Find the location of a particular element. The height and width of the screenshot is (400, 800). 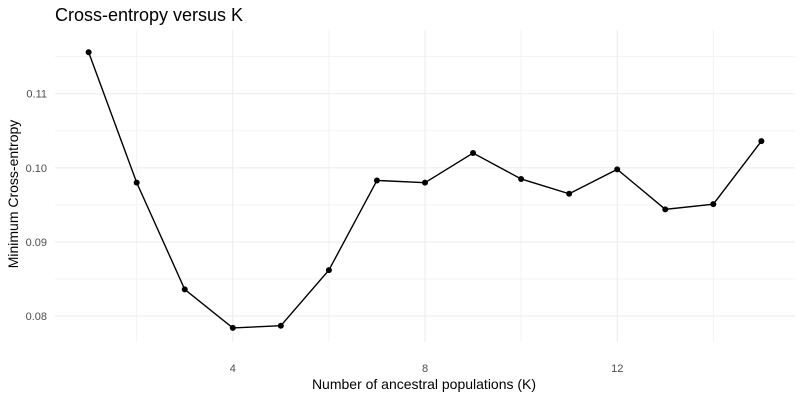

y-axis: 0.08 0.09 0.10 0.11 is located at coordinates (36, 206).